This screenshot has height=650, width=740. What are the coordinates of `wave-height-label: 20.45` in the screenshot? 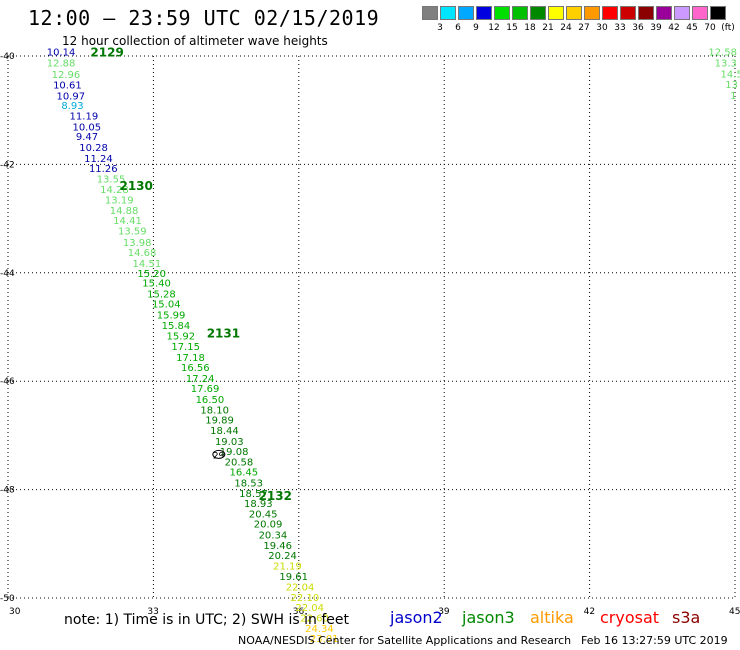 It's located at (263, 514).